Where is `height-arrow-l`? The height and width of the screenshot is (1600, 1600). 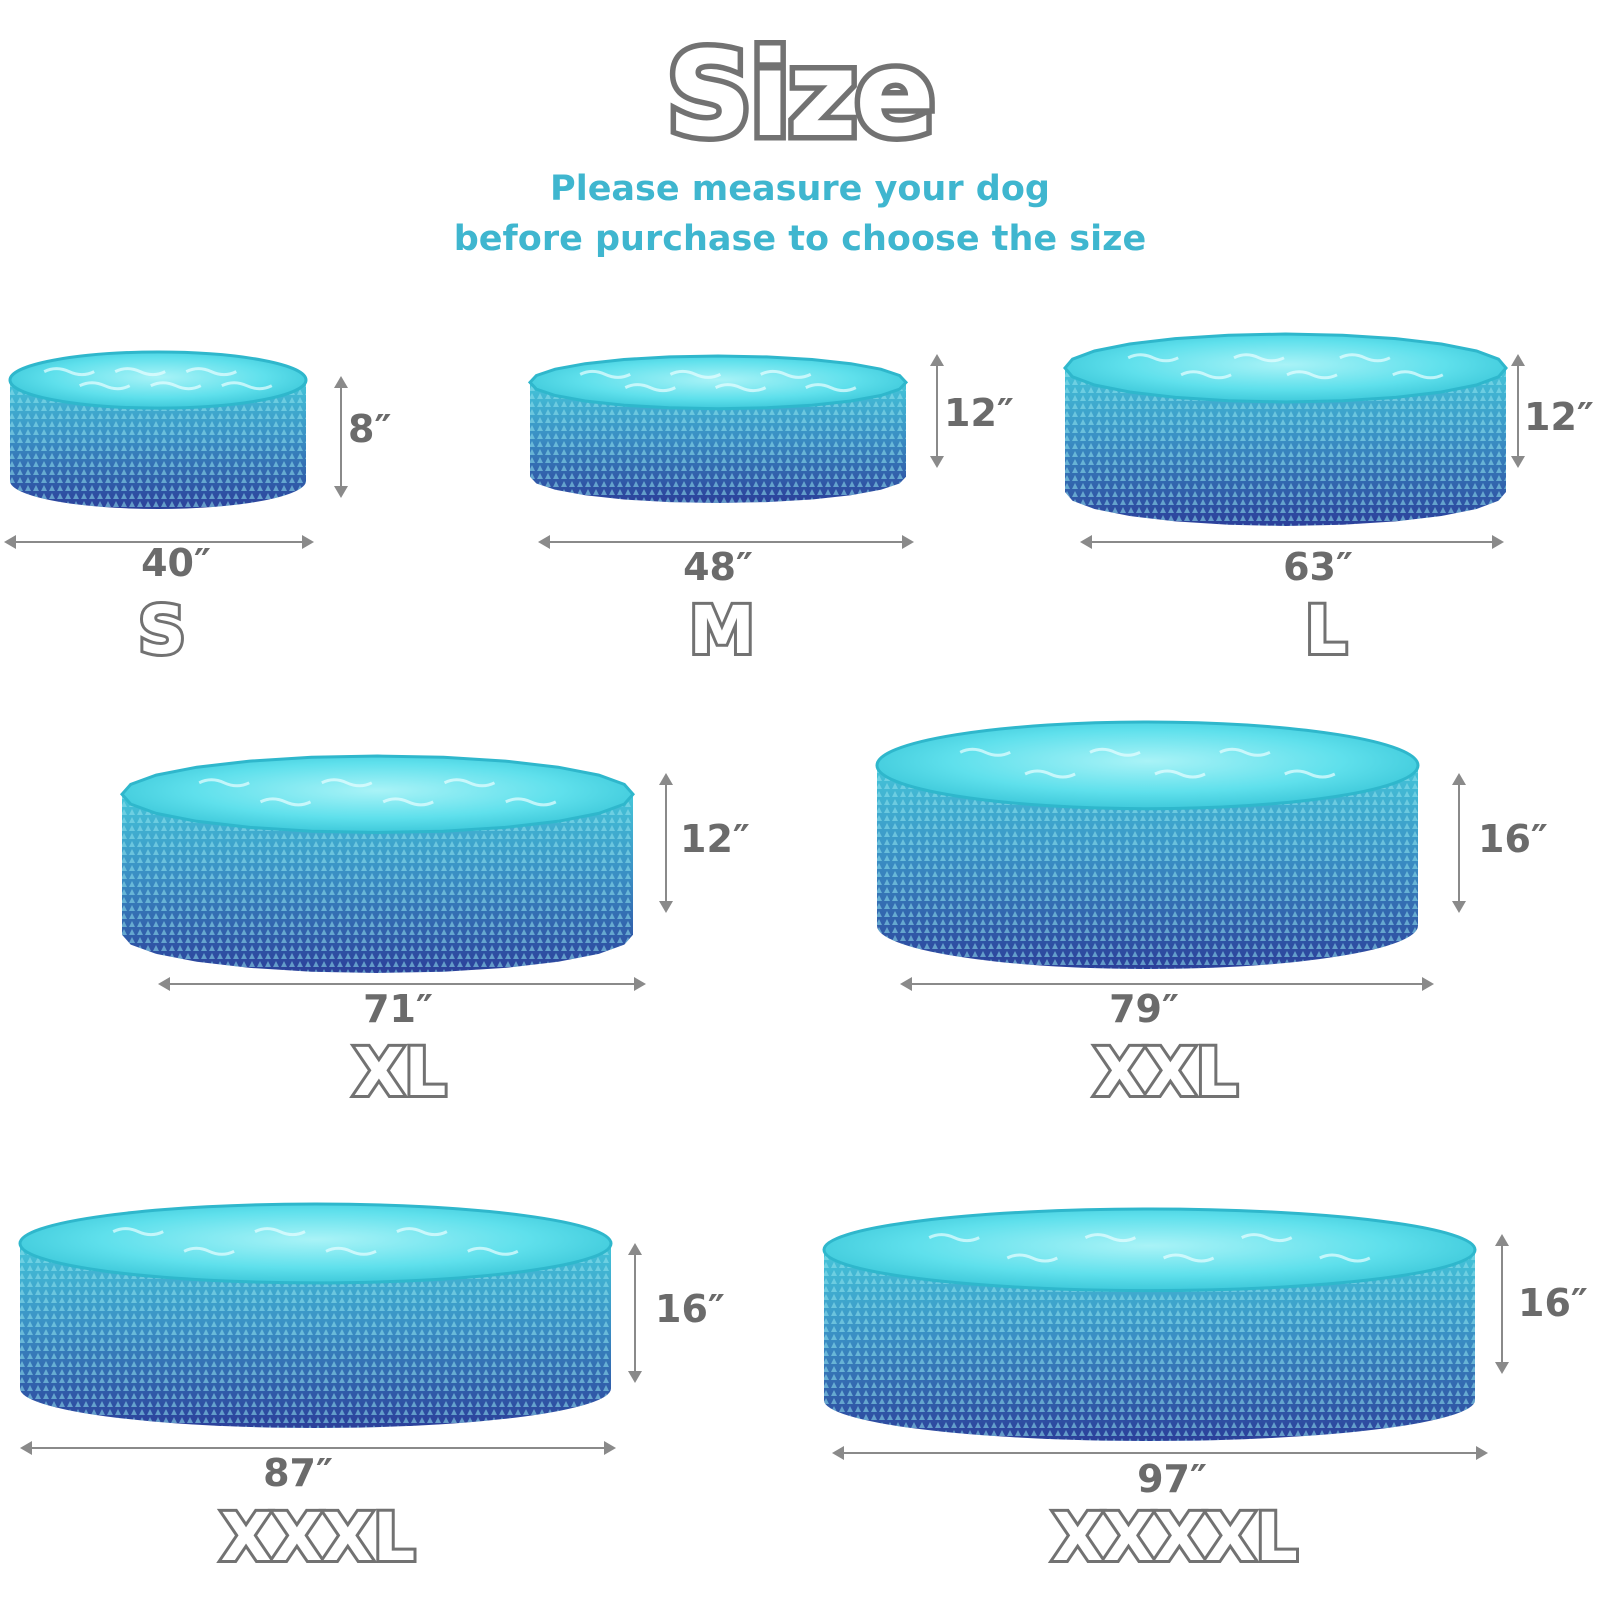
height-arrow-l is located at coordinates (1518, 411).